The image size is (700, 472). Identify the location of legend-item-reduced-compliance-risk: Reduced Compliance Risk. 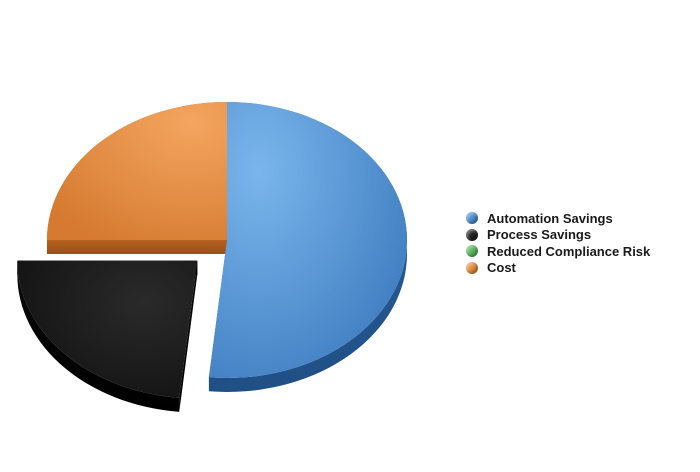
(558, 251).